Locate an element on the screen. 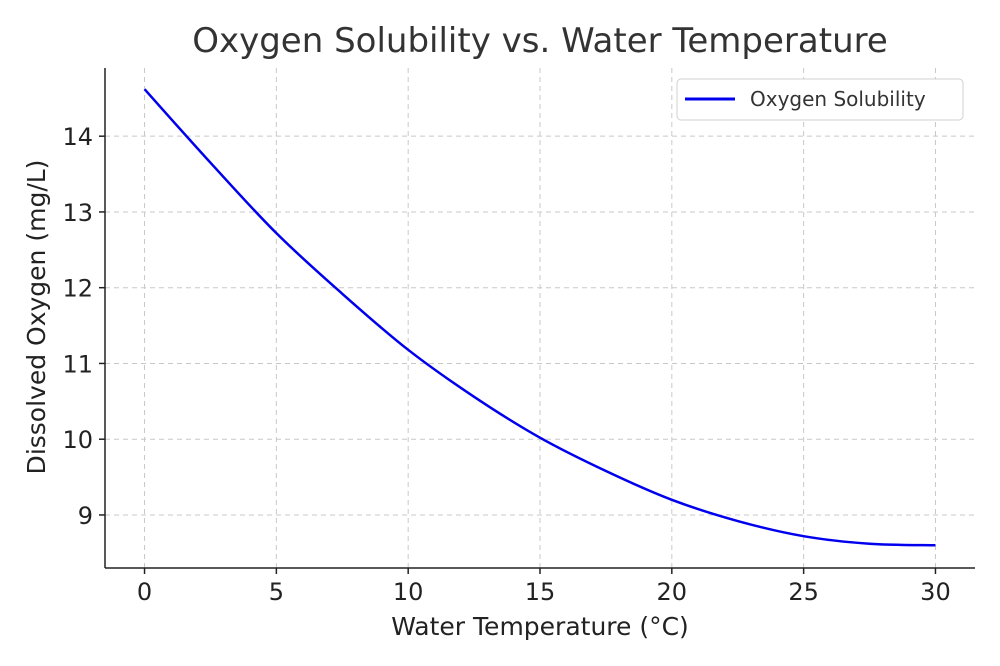 The height and width of the screenshot is (666, 1000). chart-title: Oxygen Solubility vs. Water Temperature is located at coordinates (540, 41).